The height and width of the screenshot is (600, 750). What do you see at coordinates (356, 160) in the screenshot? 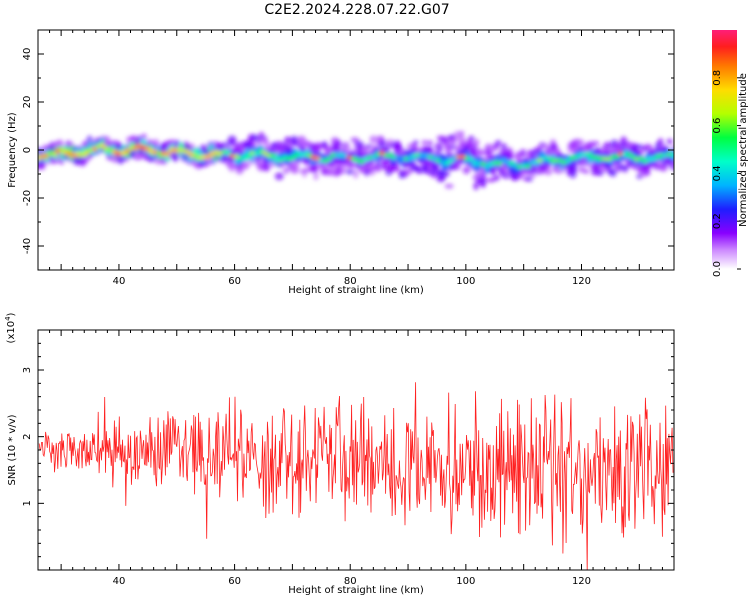
I see `spectrogram-heatmap` at bounding box center [356, 160].